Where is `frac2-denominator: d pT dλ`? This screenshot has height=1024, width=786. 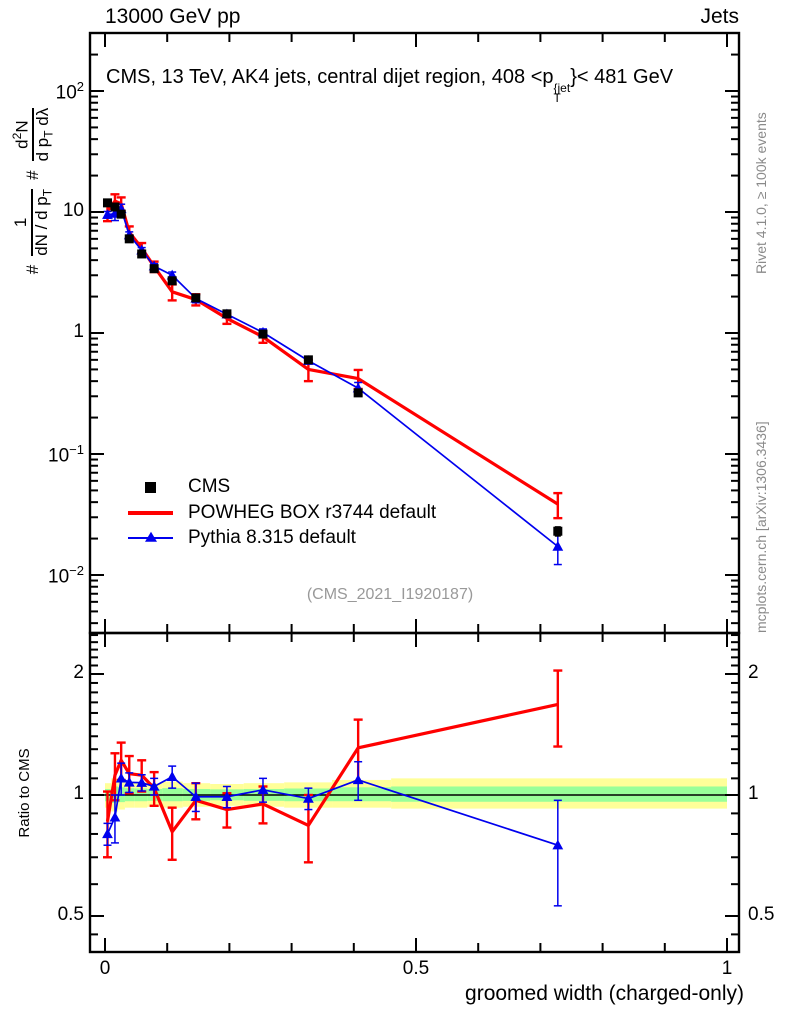 frac2-denominator: d pT dλ is located at coordinates (44, 134).